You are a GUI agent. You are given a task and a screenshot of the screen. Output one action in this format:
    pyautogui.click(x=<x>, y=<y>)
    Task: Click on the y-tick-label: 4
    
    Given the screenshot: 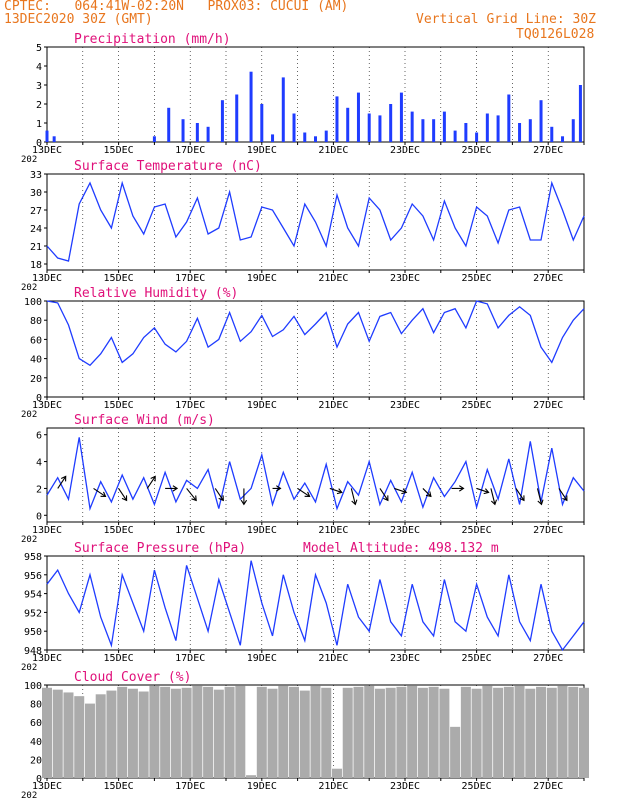 What is the action you would take?
    pyautogui.click(x=39, y=67)
    